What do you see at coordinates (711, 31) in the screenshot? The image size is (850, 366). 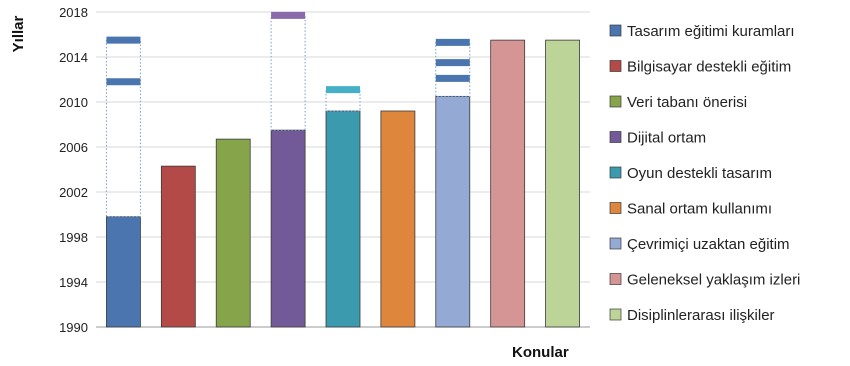 I see `legend-label: Tasarım eğitimi kuramları` at bounding box center [711, 31].